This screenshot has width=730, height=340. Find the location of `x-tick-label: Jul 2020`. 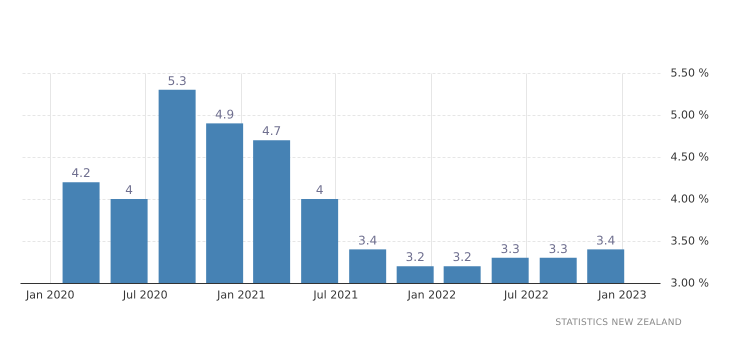

x-tick-label: Jul 2020 is located at coordinates (145, 295).